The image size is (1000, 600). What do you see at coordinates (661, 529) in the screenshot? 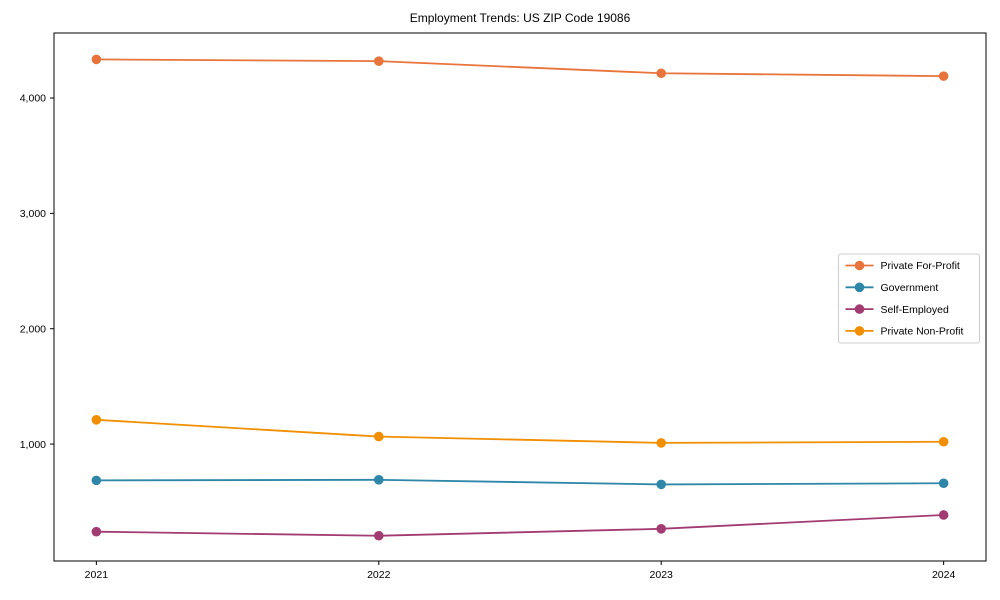
I see `data-point-self-employed-2023` at bounding box center [661, 529].